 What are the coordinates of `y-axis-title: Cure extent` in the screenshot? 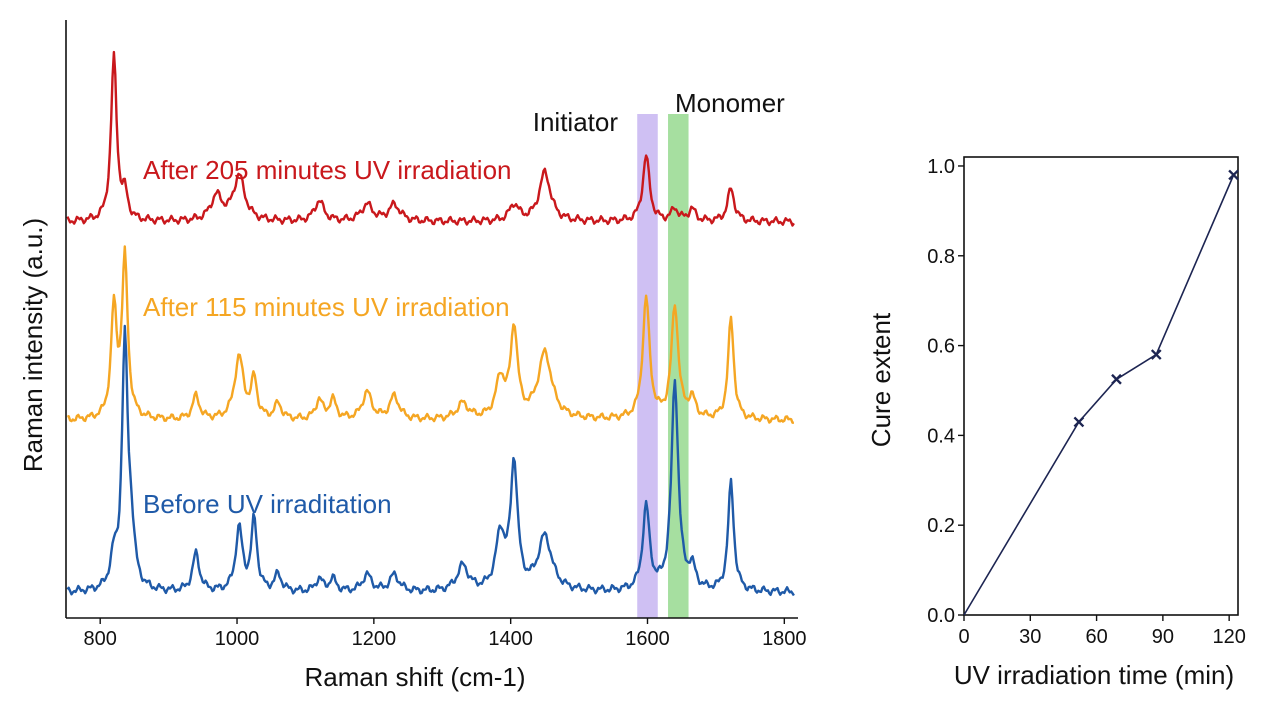 It's located at (881, 379).